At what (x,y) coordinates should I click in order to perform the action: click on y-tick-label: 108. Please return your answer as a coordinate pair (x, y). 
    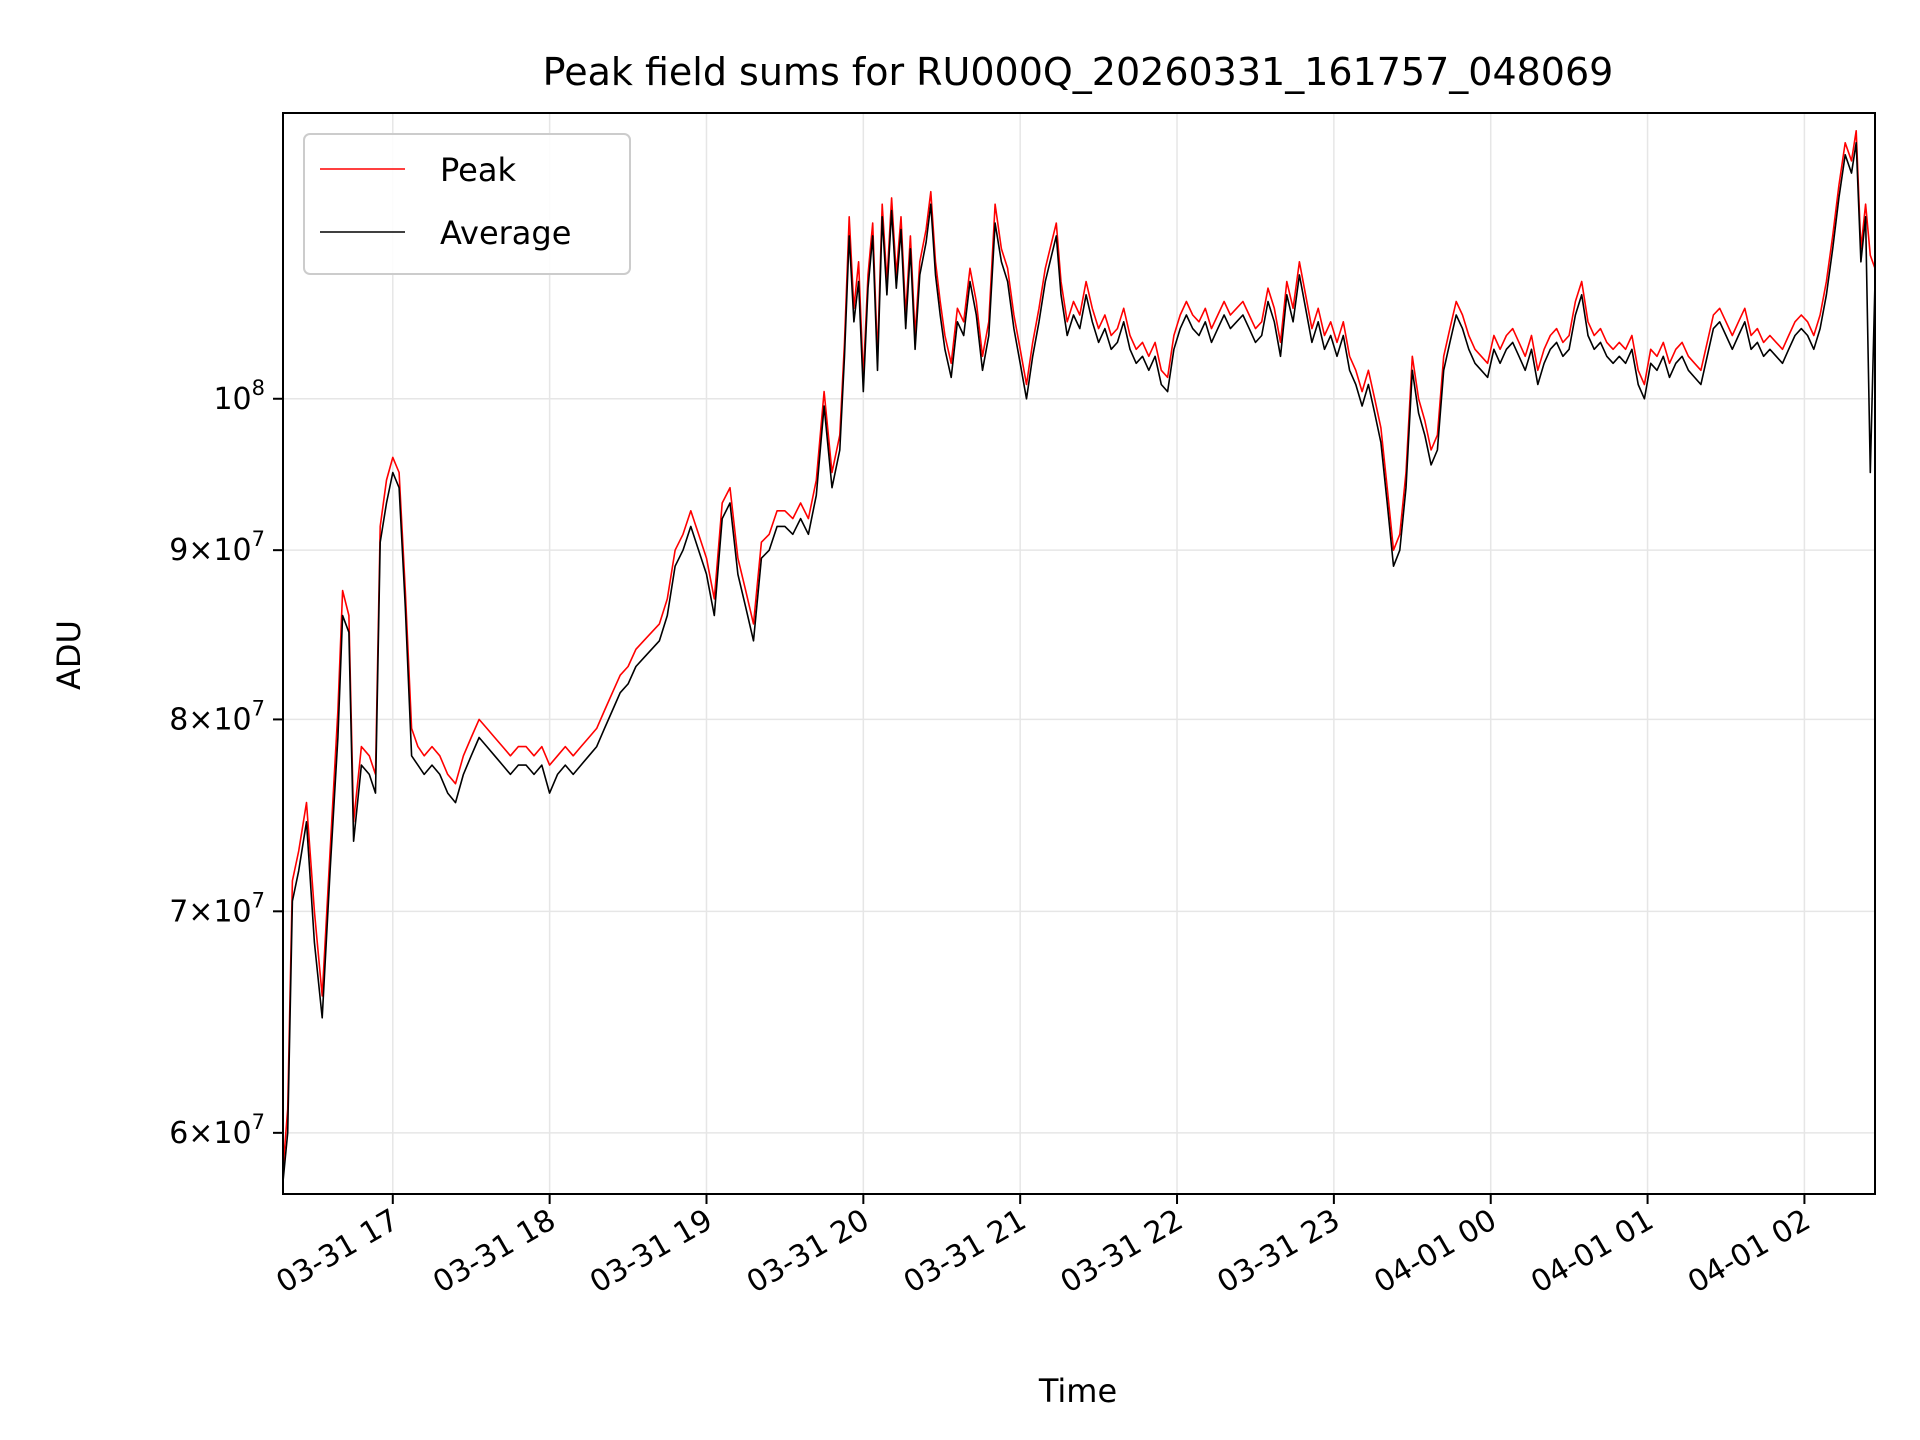
    Looking at the image, I should click on (239, 396).